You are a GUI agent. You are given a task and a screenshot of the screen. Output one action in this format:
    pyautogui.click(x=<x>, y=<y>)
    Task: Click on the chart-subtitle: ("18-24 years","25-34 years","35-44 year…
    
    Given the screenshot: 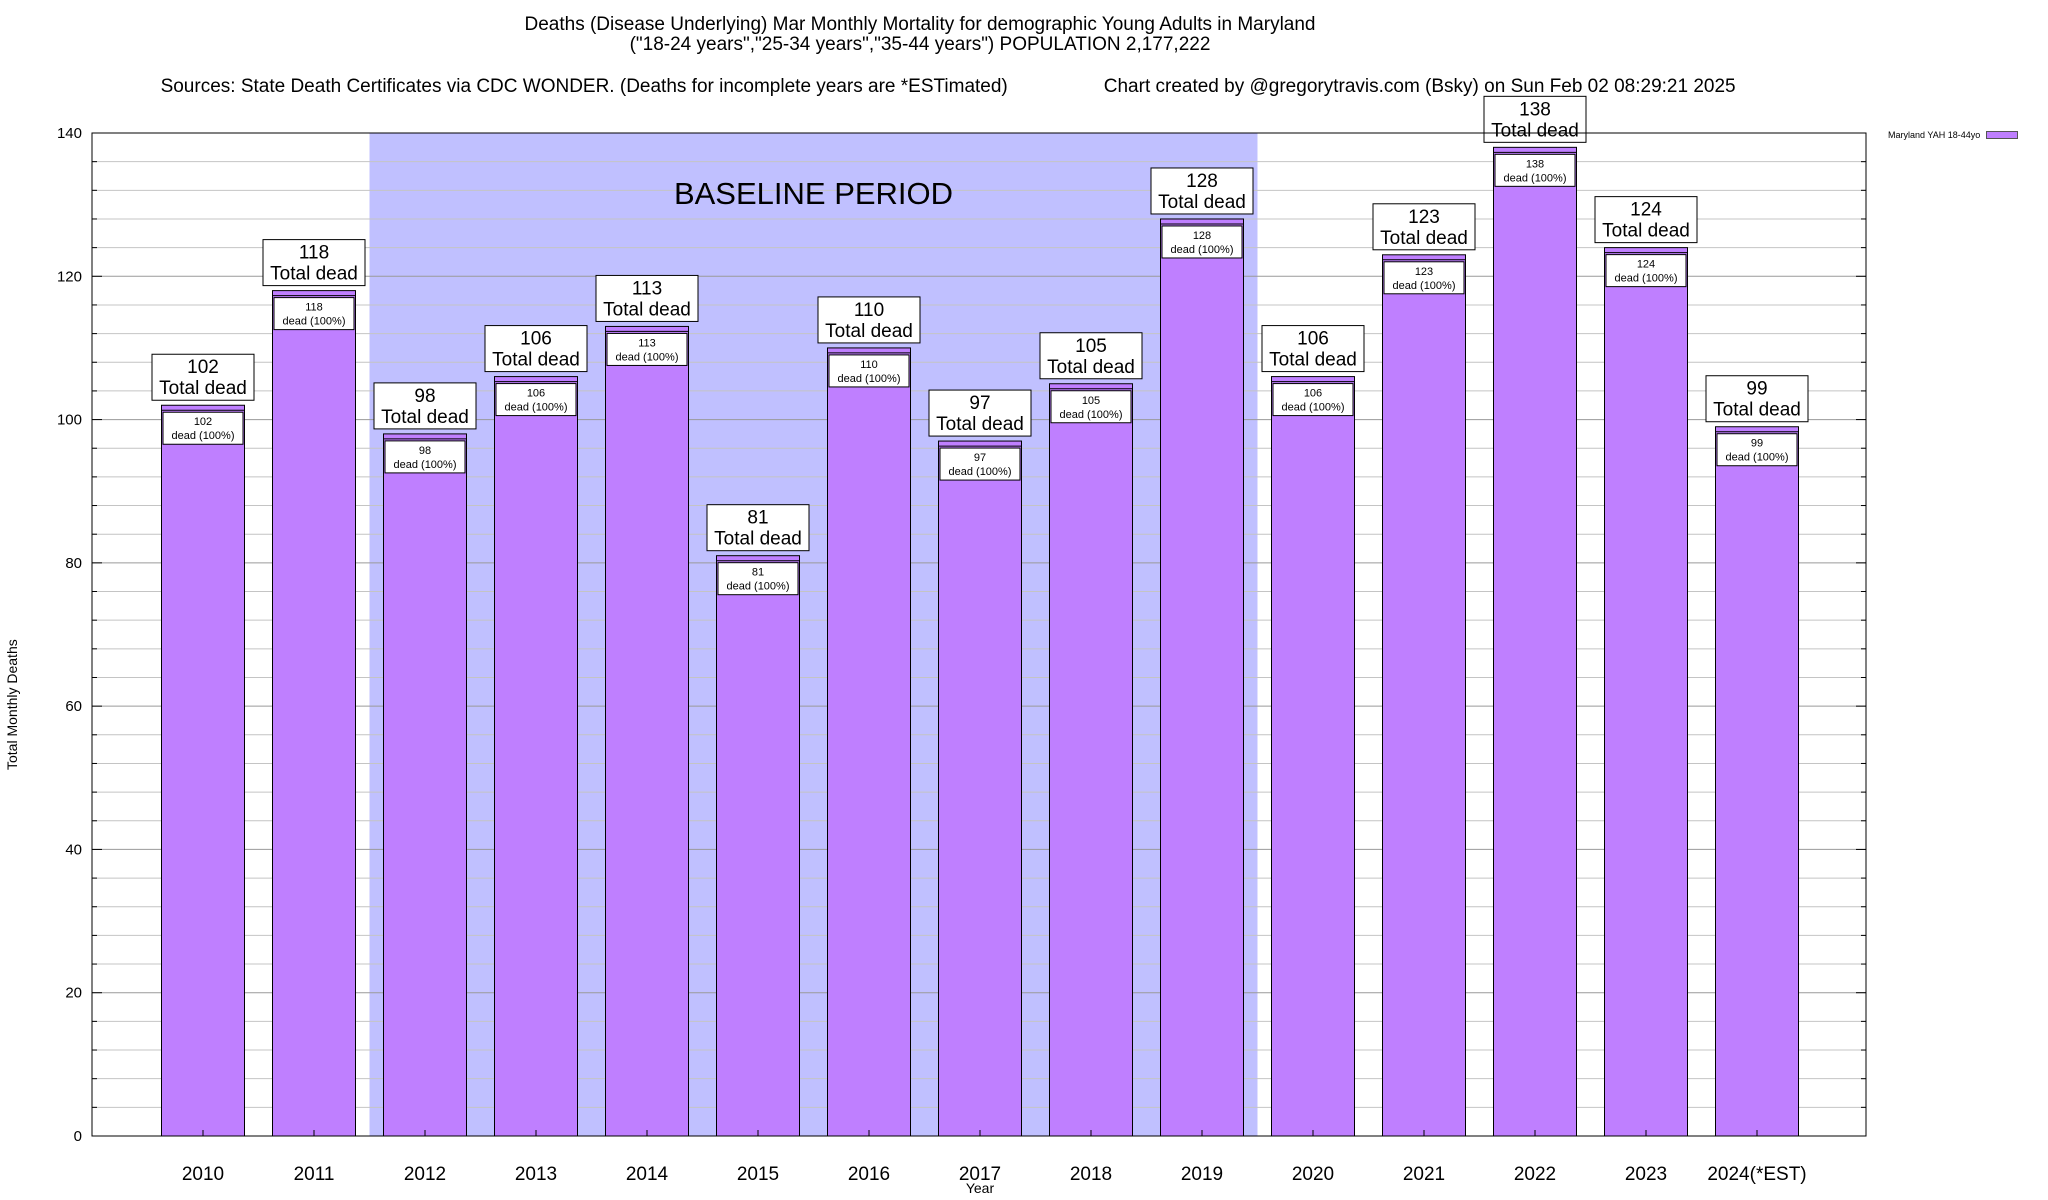 What is the action you would take?
    pyautogui.click(x=920, y=44)
    